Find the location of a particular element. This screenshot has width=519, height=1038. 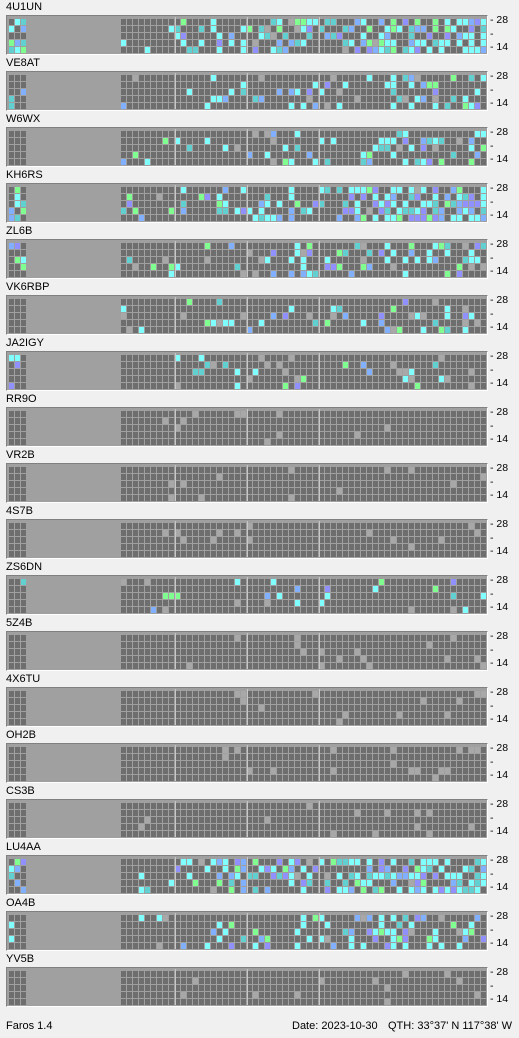

app-version: Faros 1.4 is located at coordinates (29, 1026).